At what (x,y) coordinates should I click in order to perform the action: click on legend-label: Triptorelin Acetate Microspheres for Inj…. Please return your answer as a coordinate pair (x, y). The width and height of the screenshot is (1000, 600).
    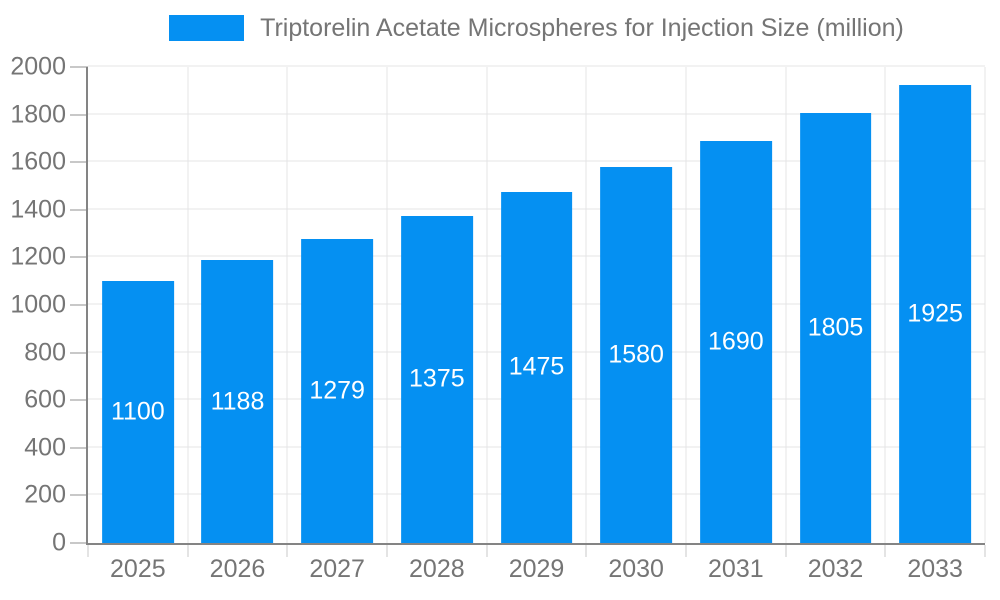
    Looking at the image, I should click on (582, 27).